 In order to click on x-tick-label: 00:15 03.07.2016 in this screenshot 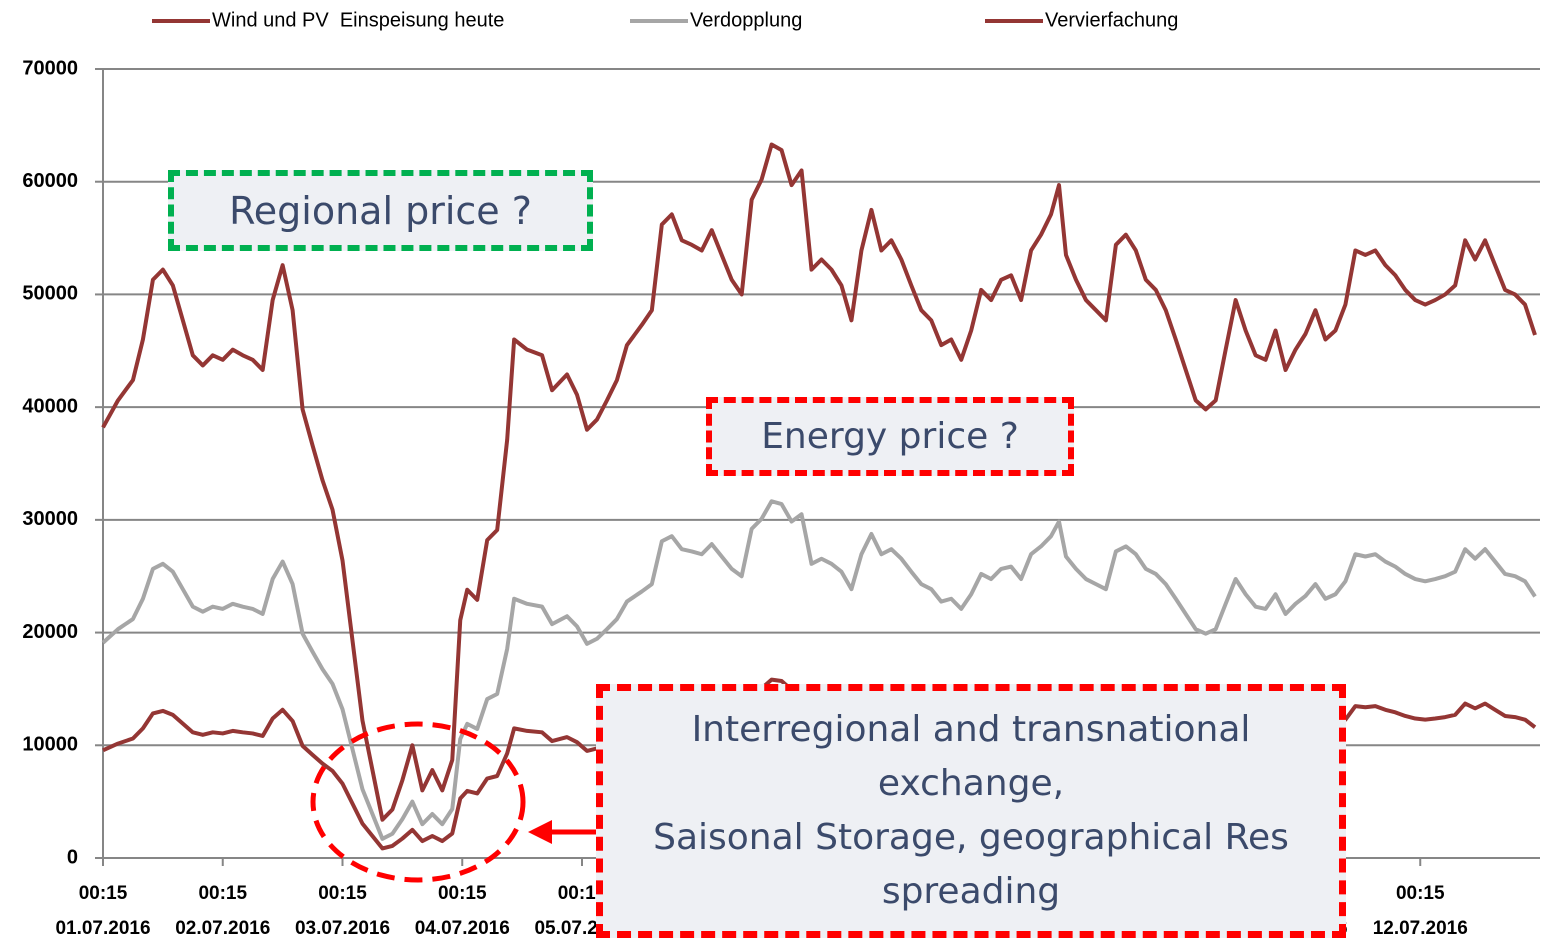, I will do `click(342, 911)`.